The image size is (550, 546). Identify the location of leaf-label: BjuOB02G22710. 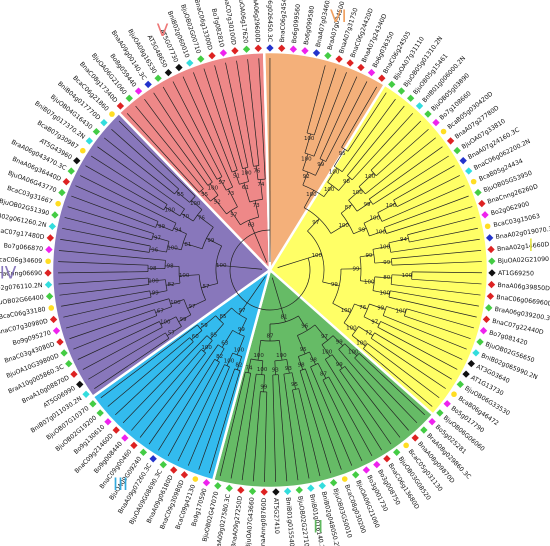
(303, 521).